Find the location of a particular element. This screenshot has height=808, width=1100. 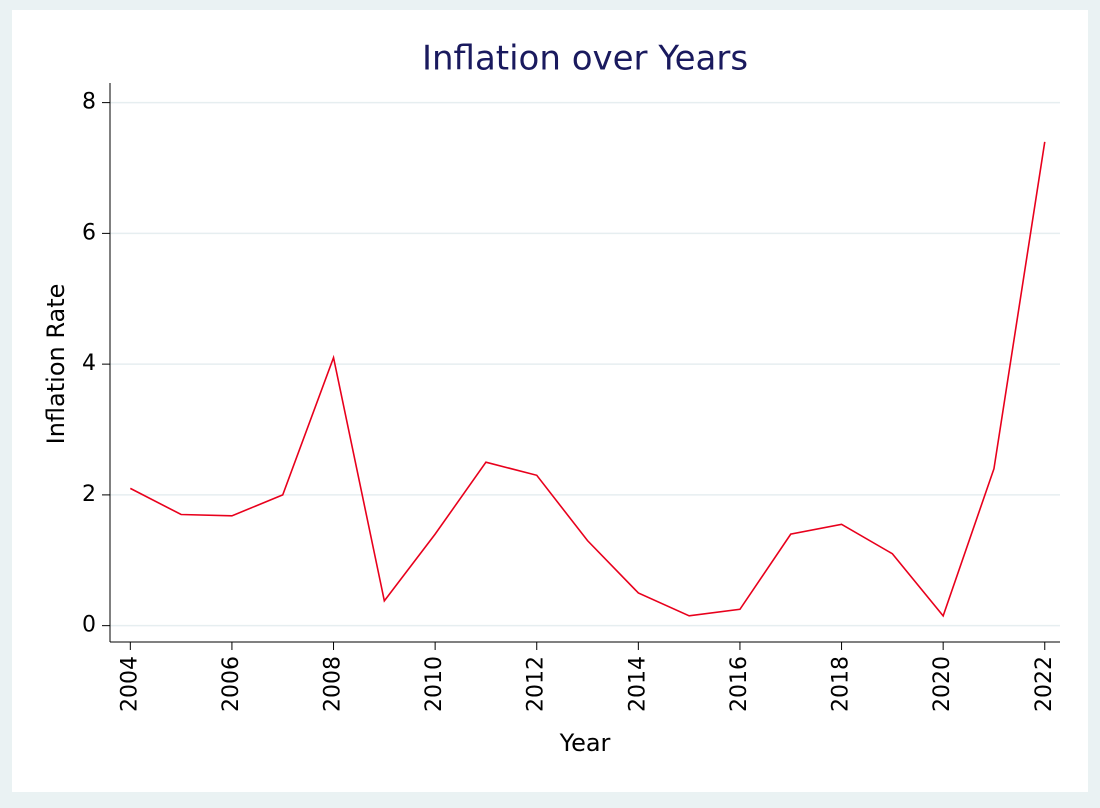

x-tick-label: 2012 is located at coordinates (536, 684).